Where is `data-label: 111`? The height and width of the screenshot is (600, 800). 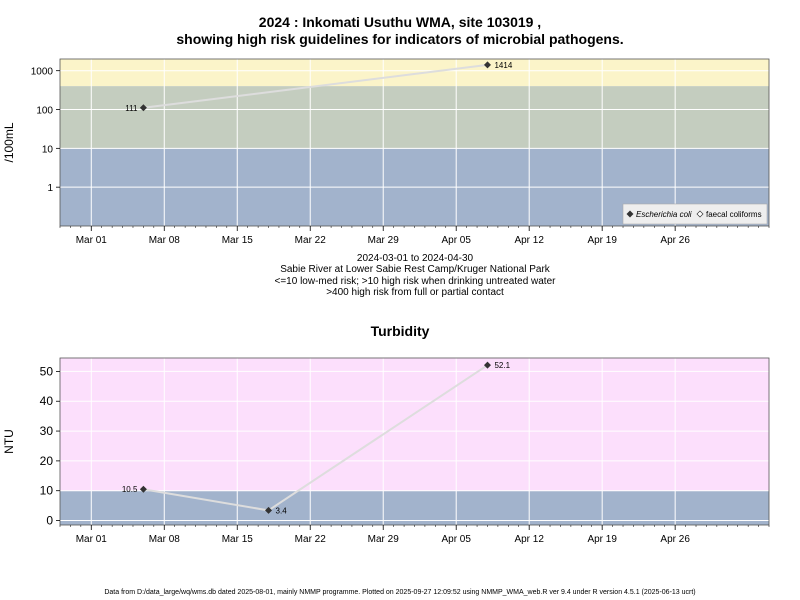 data-label: 111 is located at coordinates (131, 108).